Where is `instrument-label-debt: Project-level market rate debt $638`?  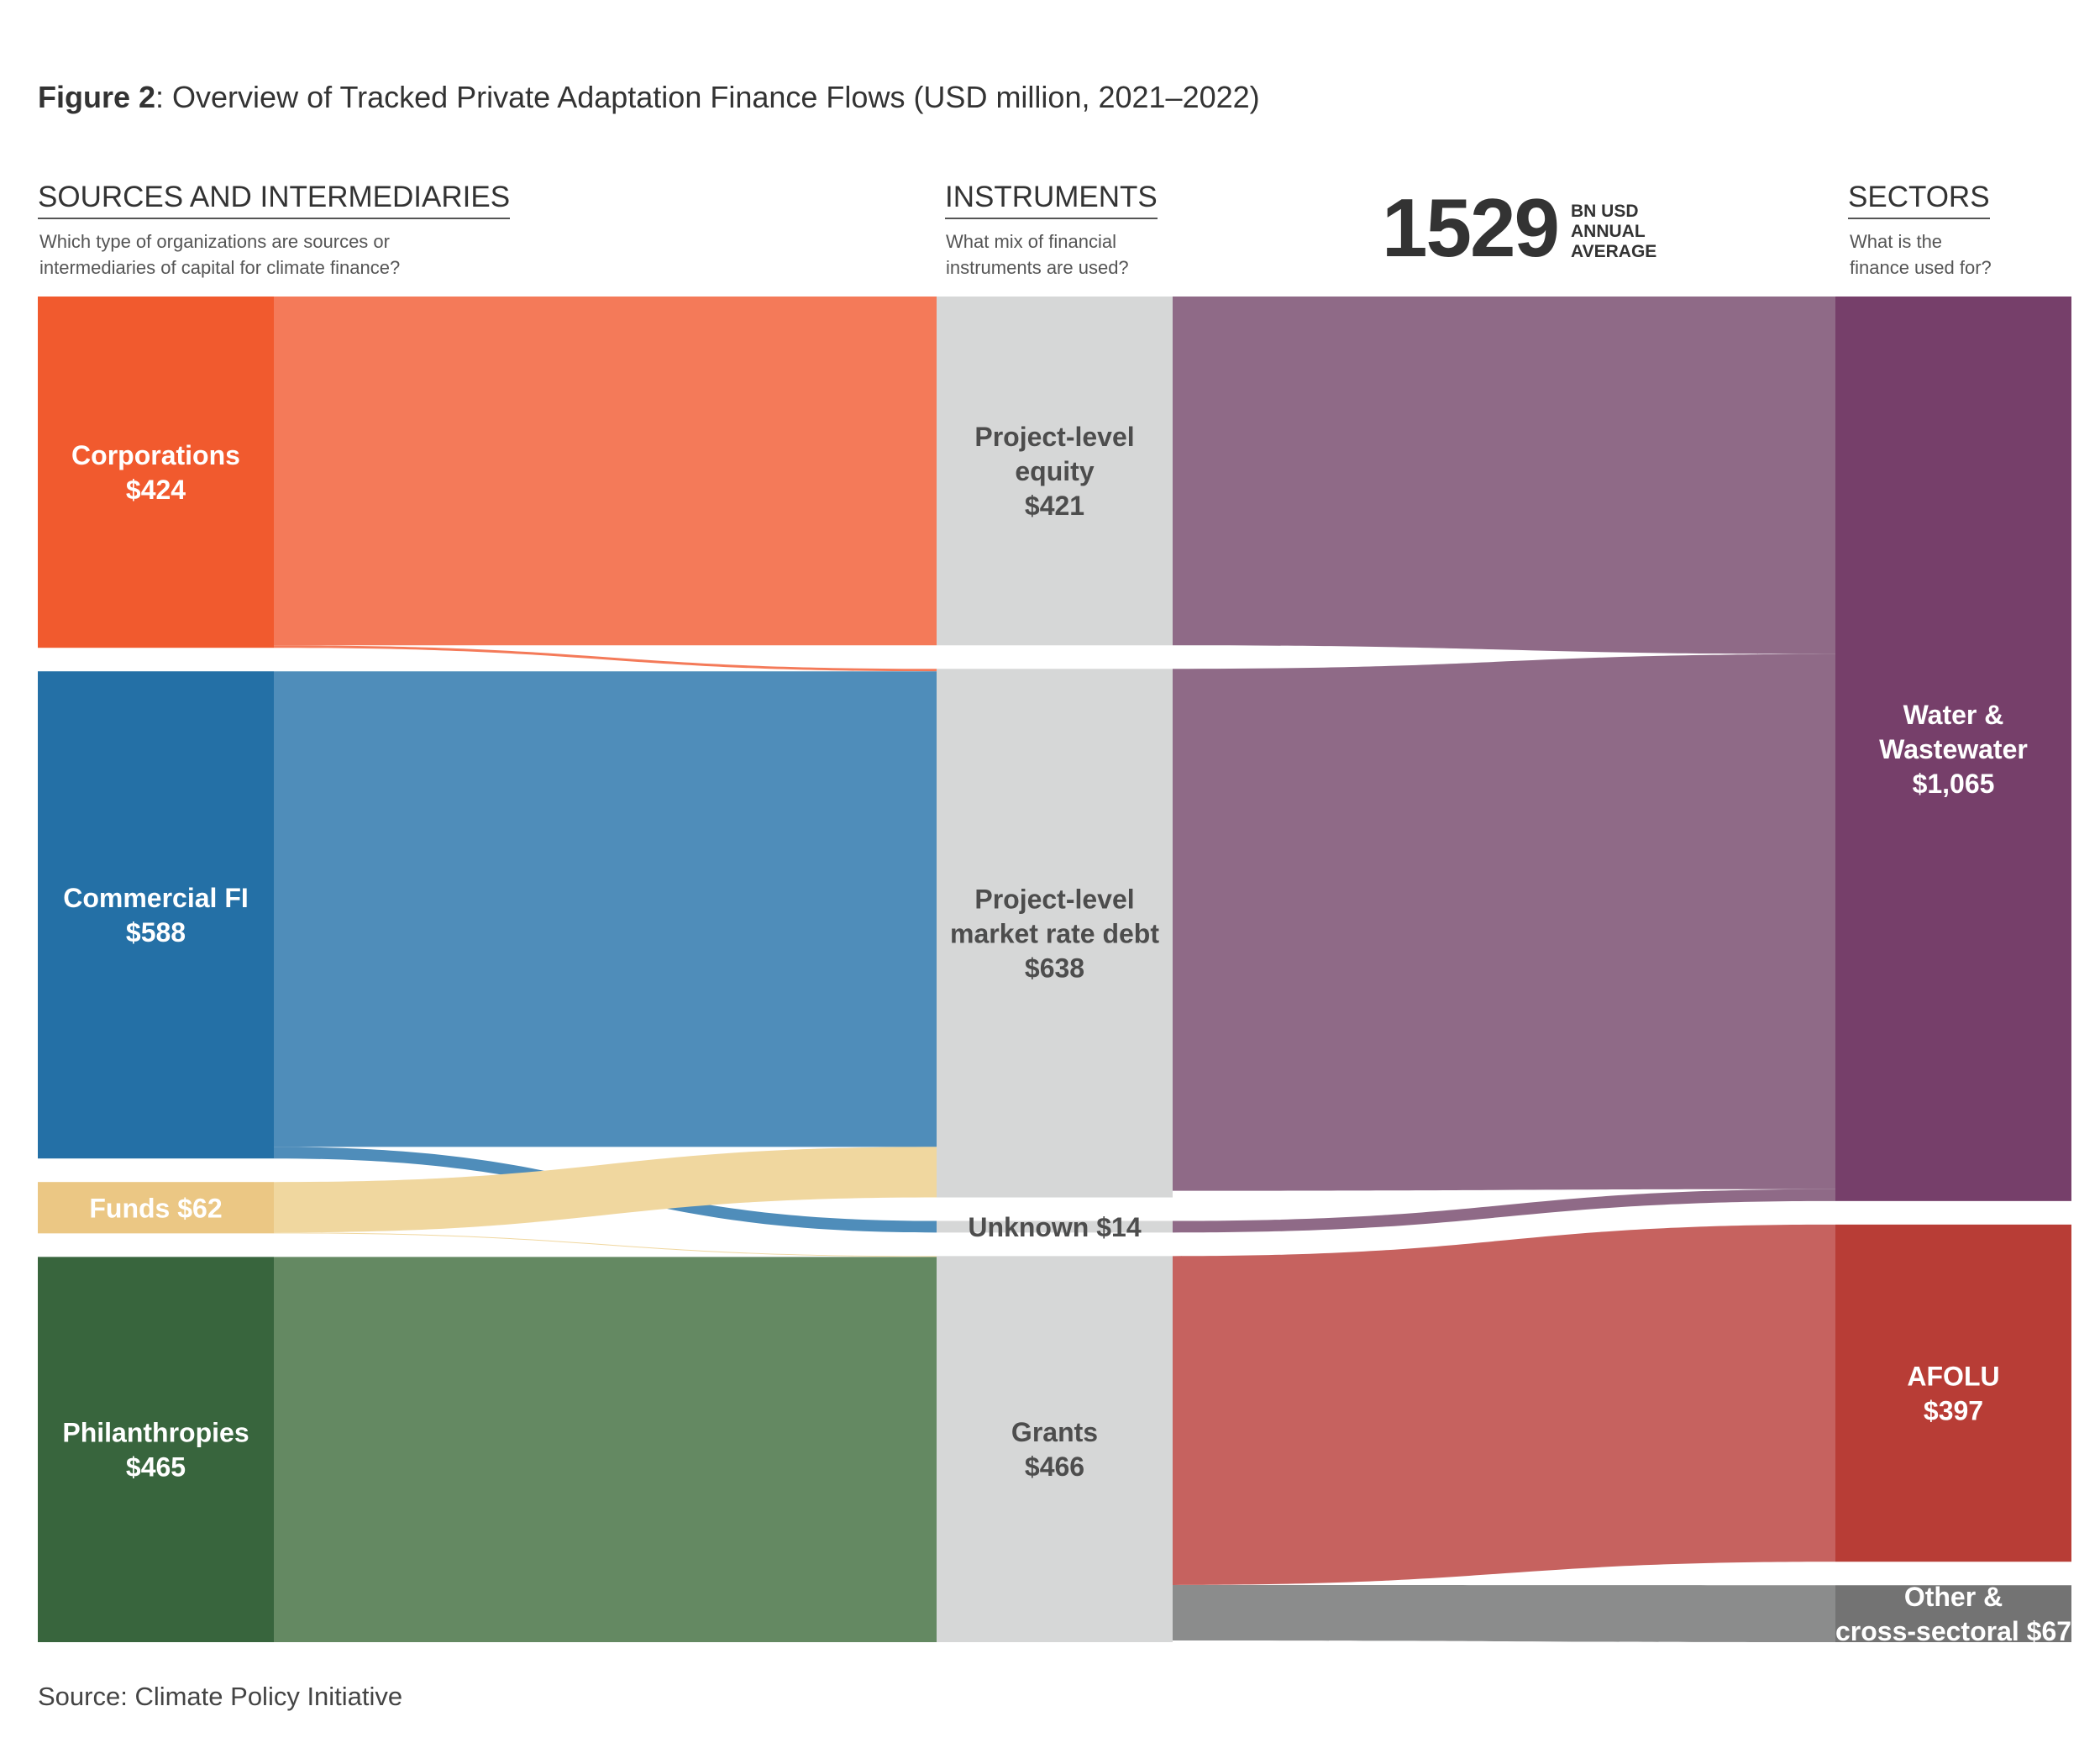 instrument-label-debt: Project-level market rate debt $638 is located at coordinates (1054, 934).